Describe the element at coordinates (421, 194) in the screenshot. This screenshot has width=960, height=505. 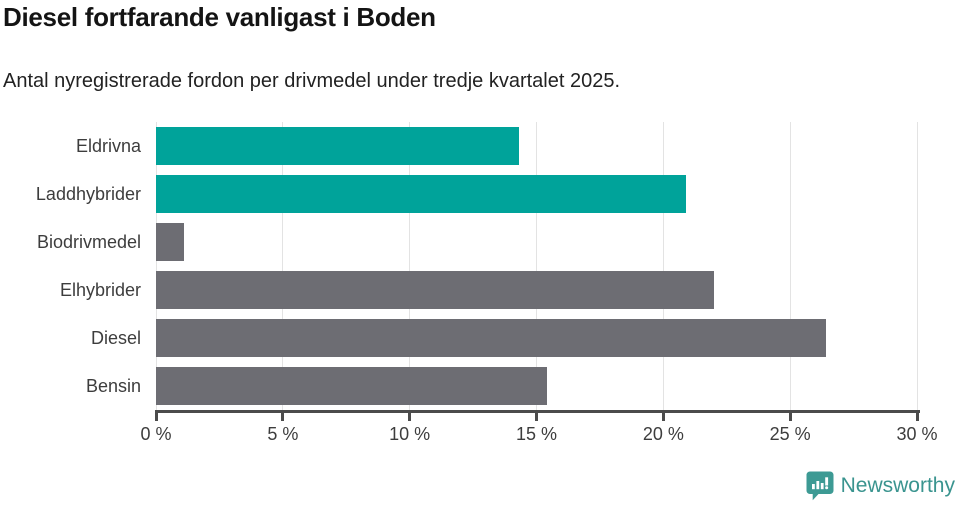
I see `bar-laddhybrider` at that location.